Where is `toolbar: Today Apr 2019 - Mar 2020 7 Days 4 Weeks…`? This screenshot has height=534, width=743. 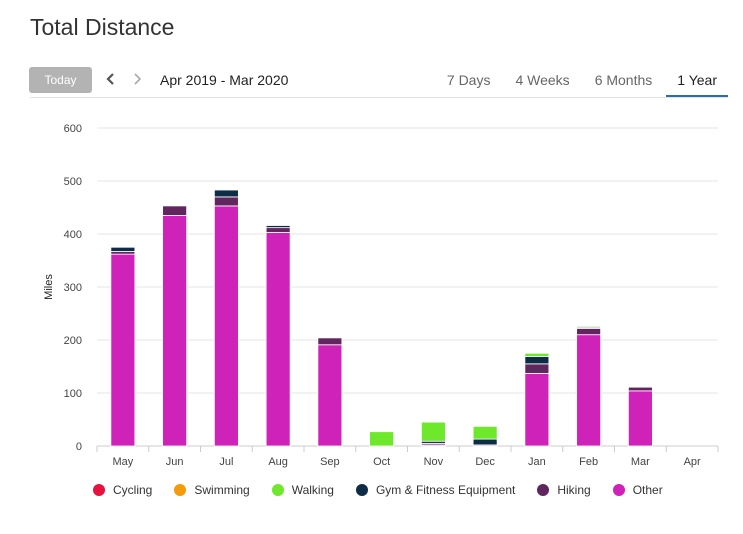 toolbar: Today Apr 2019 - Mar 2020 7 Days 4 Weeks… is located at coordinates (364, 81).